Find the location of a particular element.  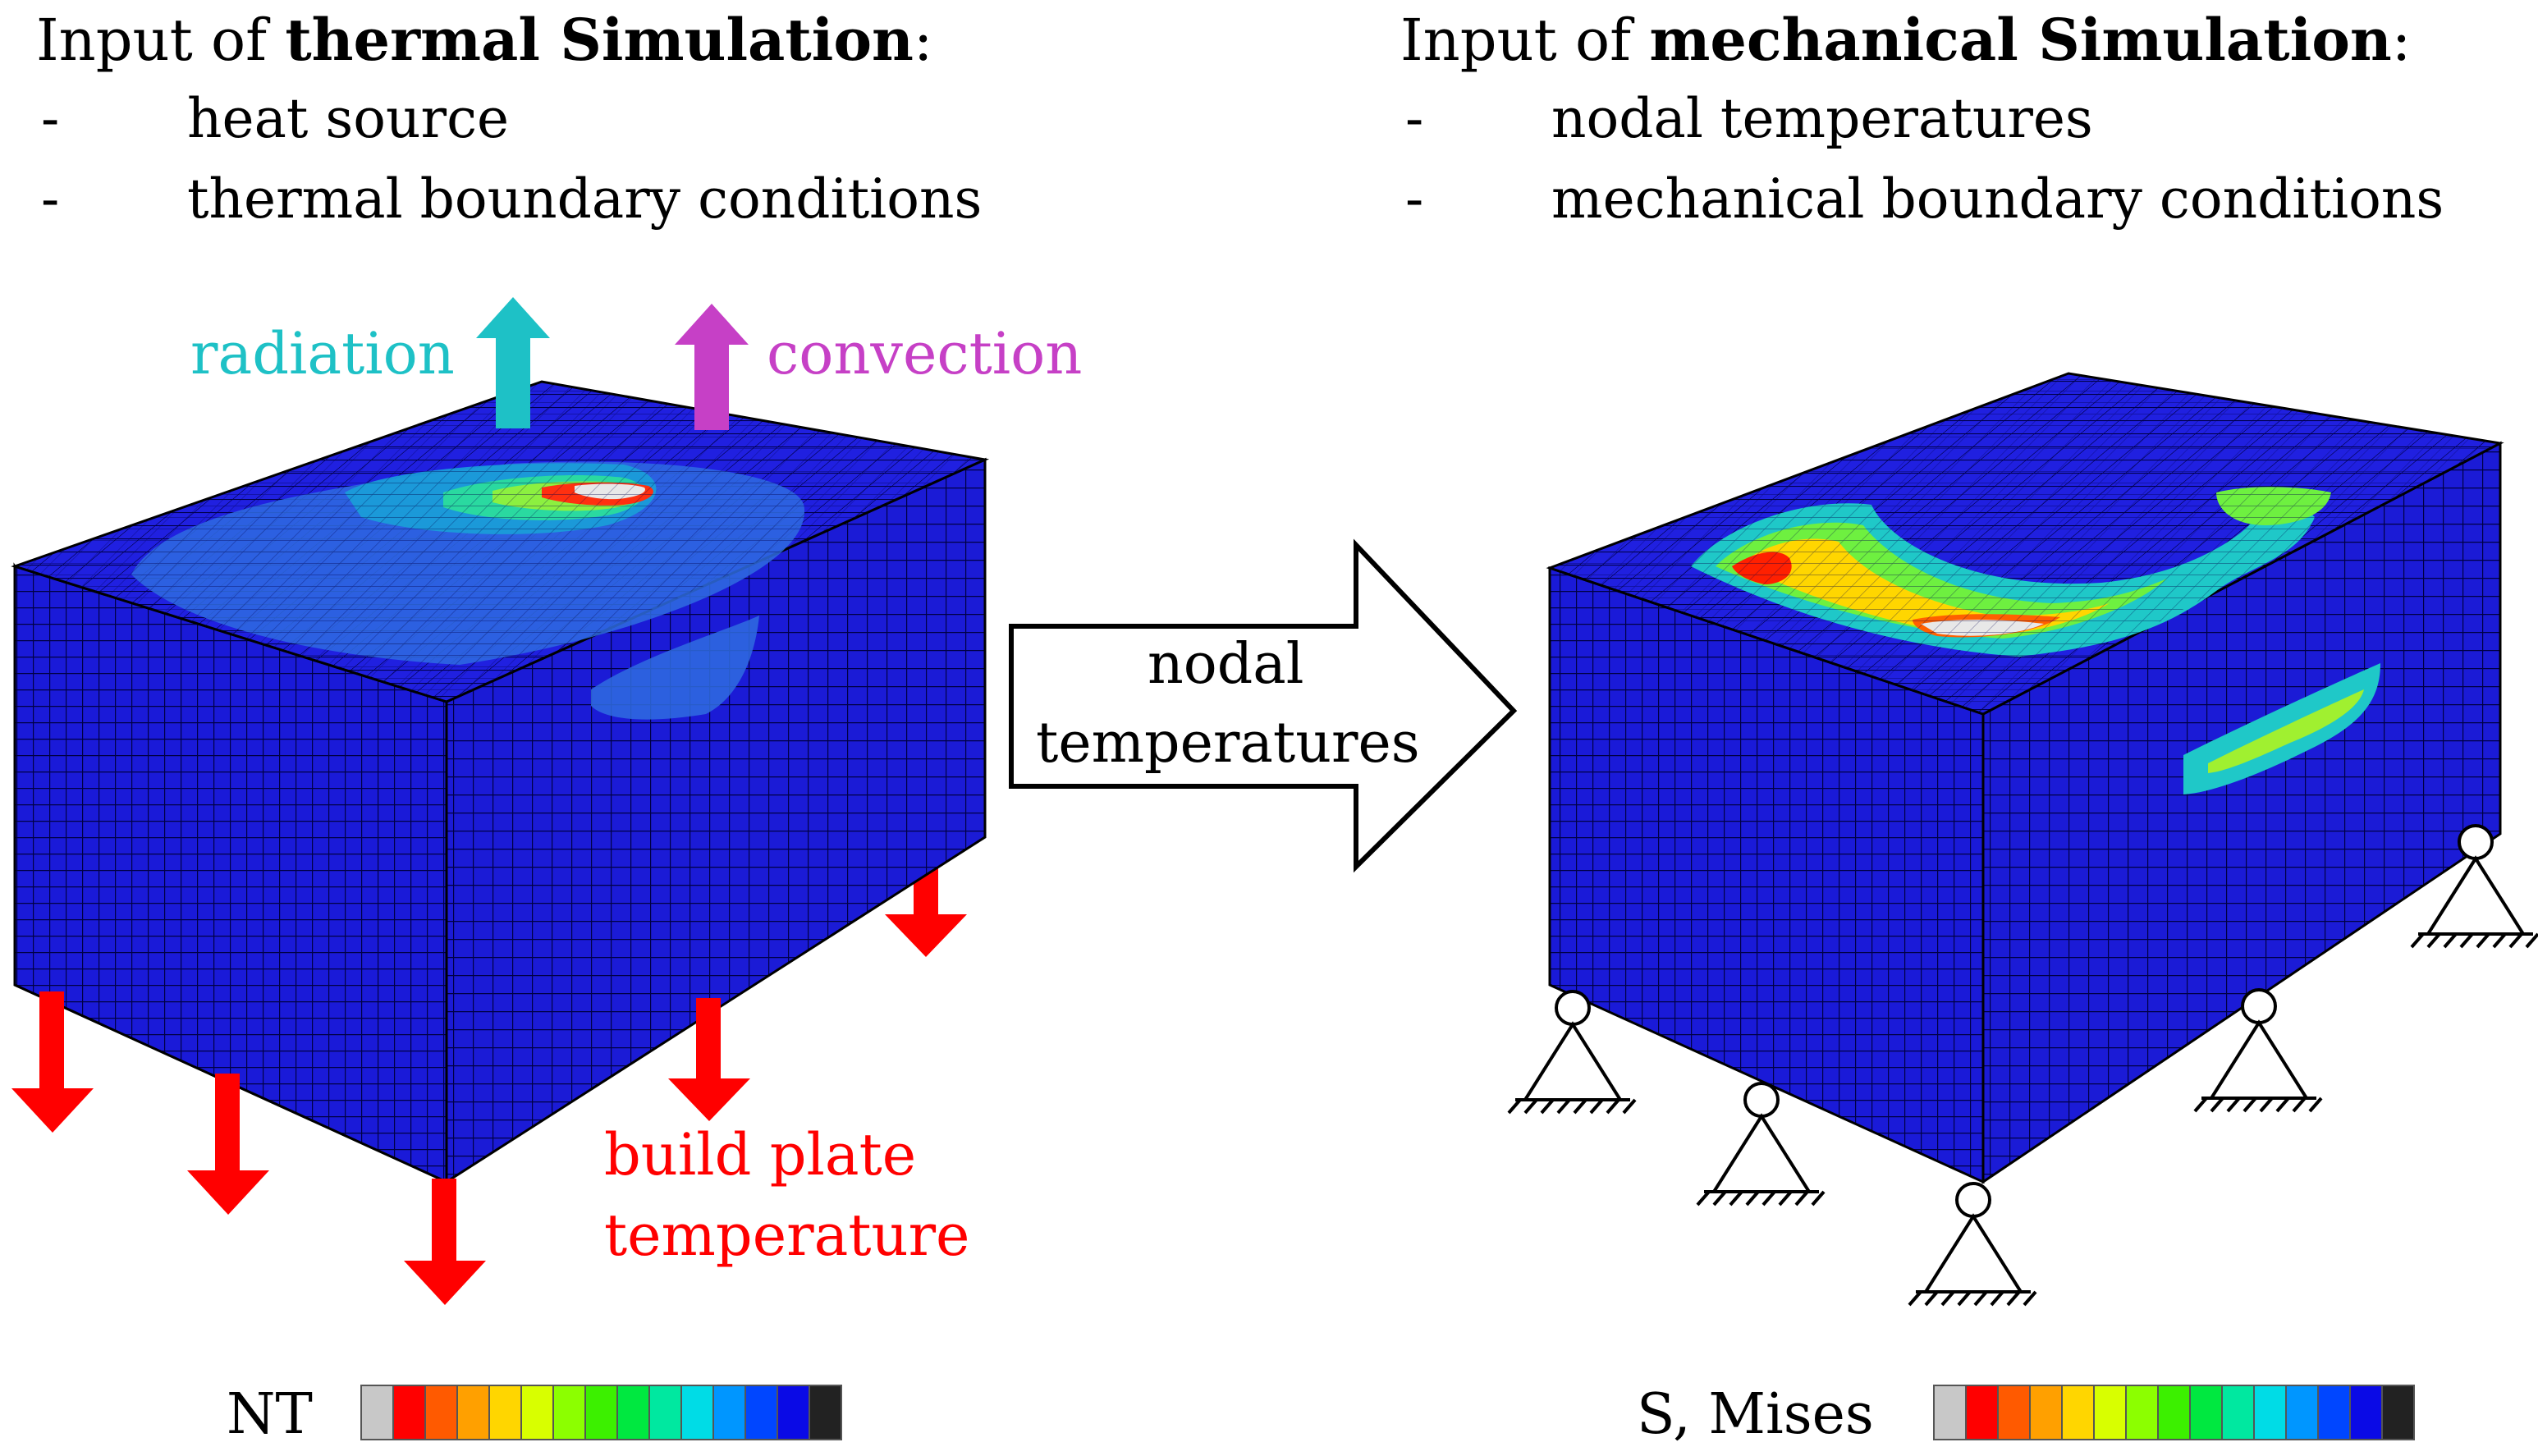

radiation-label: radiation is located at coordinates (322, 353).